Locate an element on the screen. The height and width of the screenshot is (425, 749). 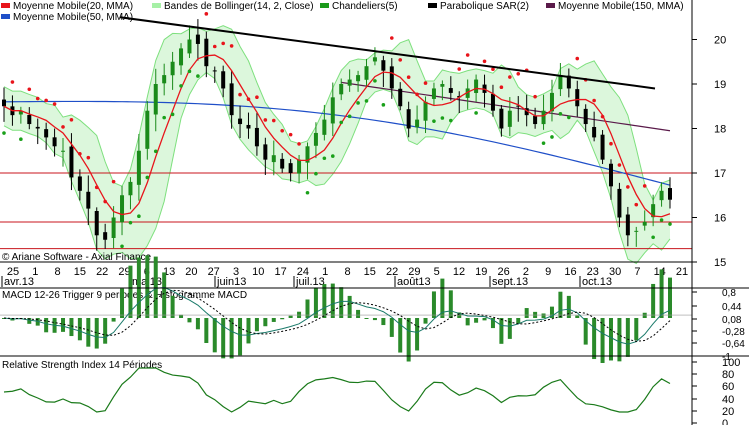
month-label: août13 is located at coordinates (414, 282).